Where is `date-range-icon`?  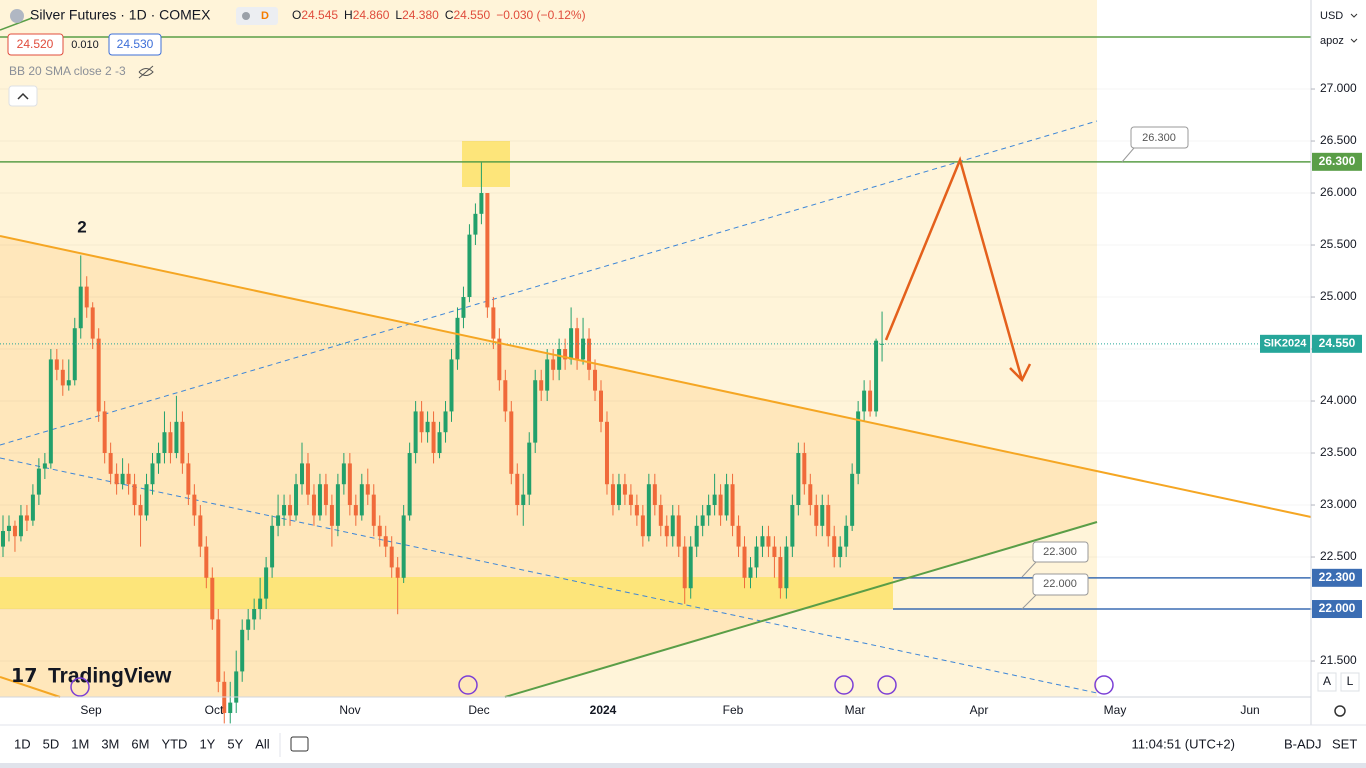 date-range-icon is located at coordinates (299, 744).